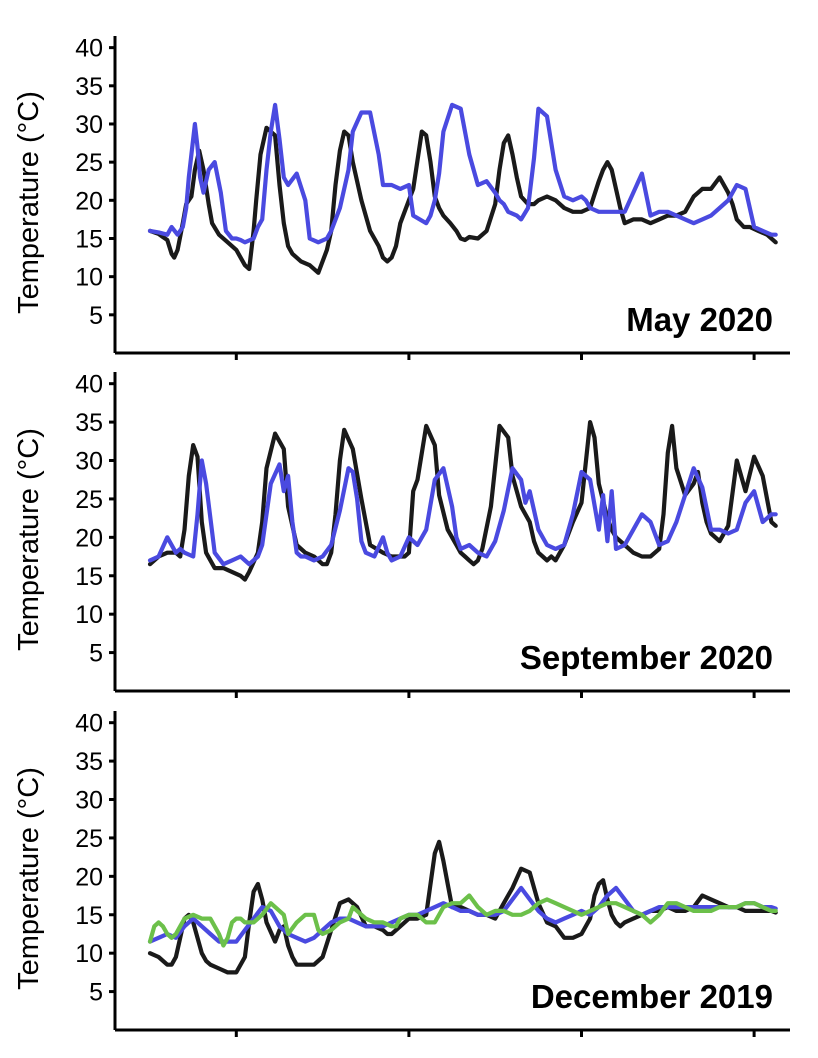  What do you see at coordinates (699, 319) in the screenshot?
I see `panel-title: May 2020` at bounding box center [699, 319].